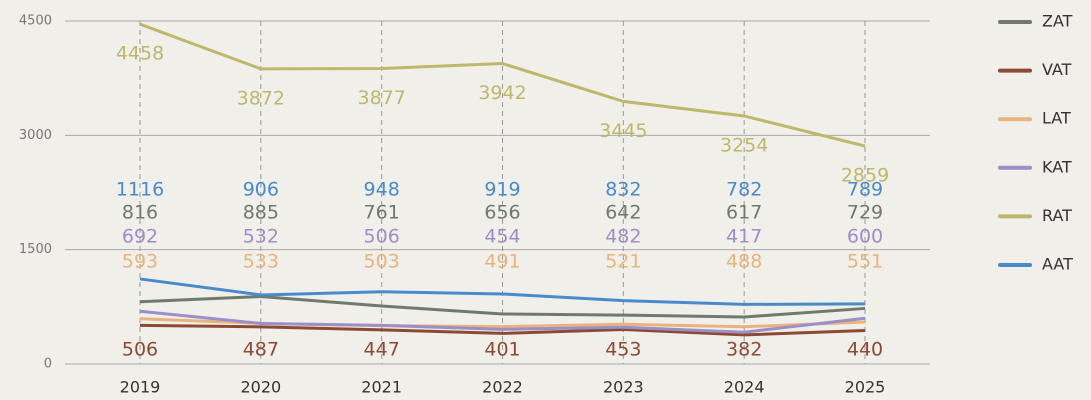 The width and height of the screenshot is (1091, 400). I want to click on x-tick-label: 2019, so click(140, 387).